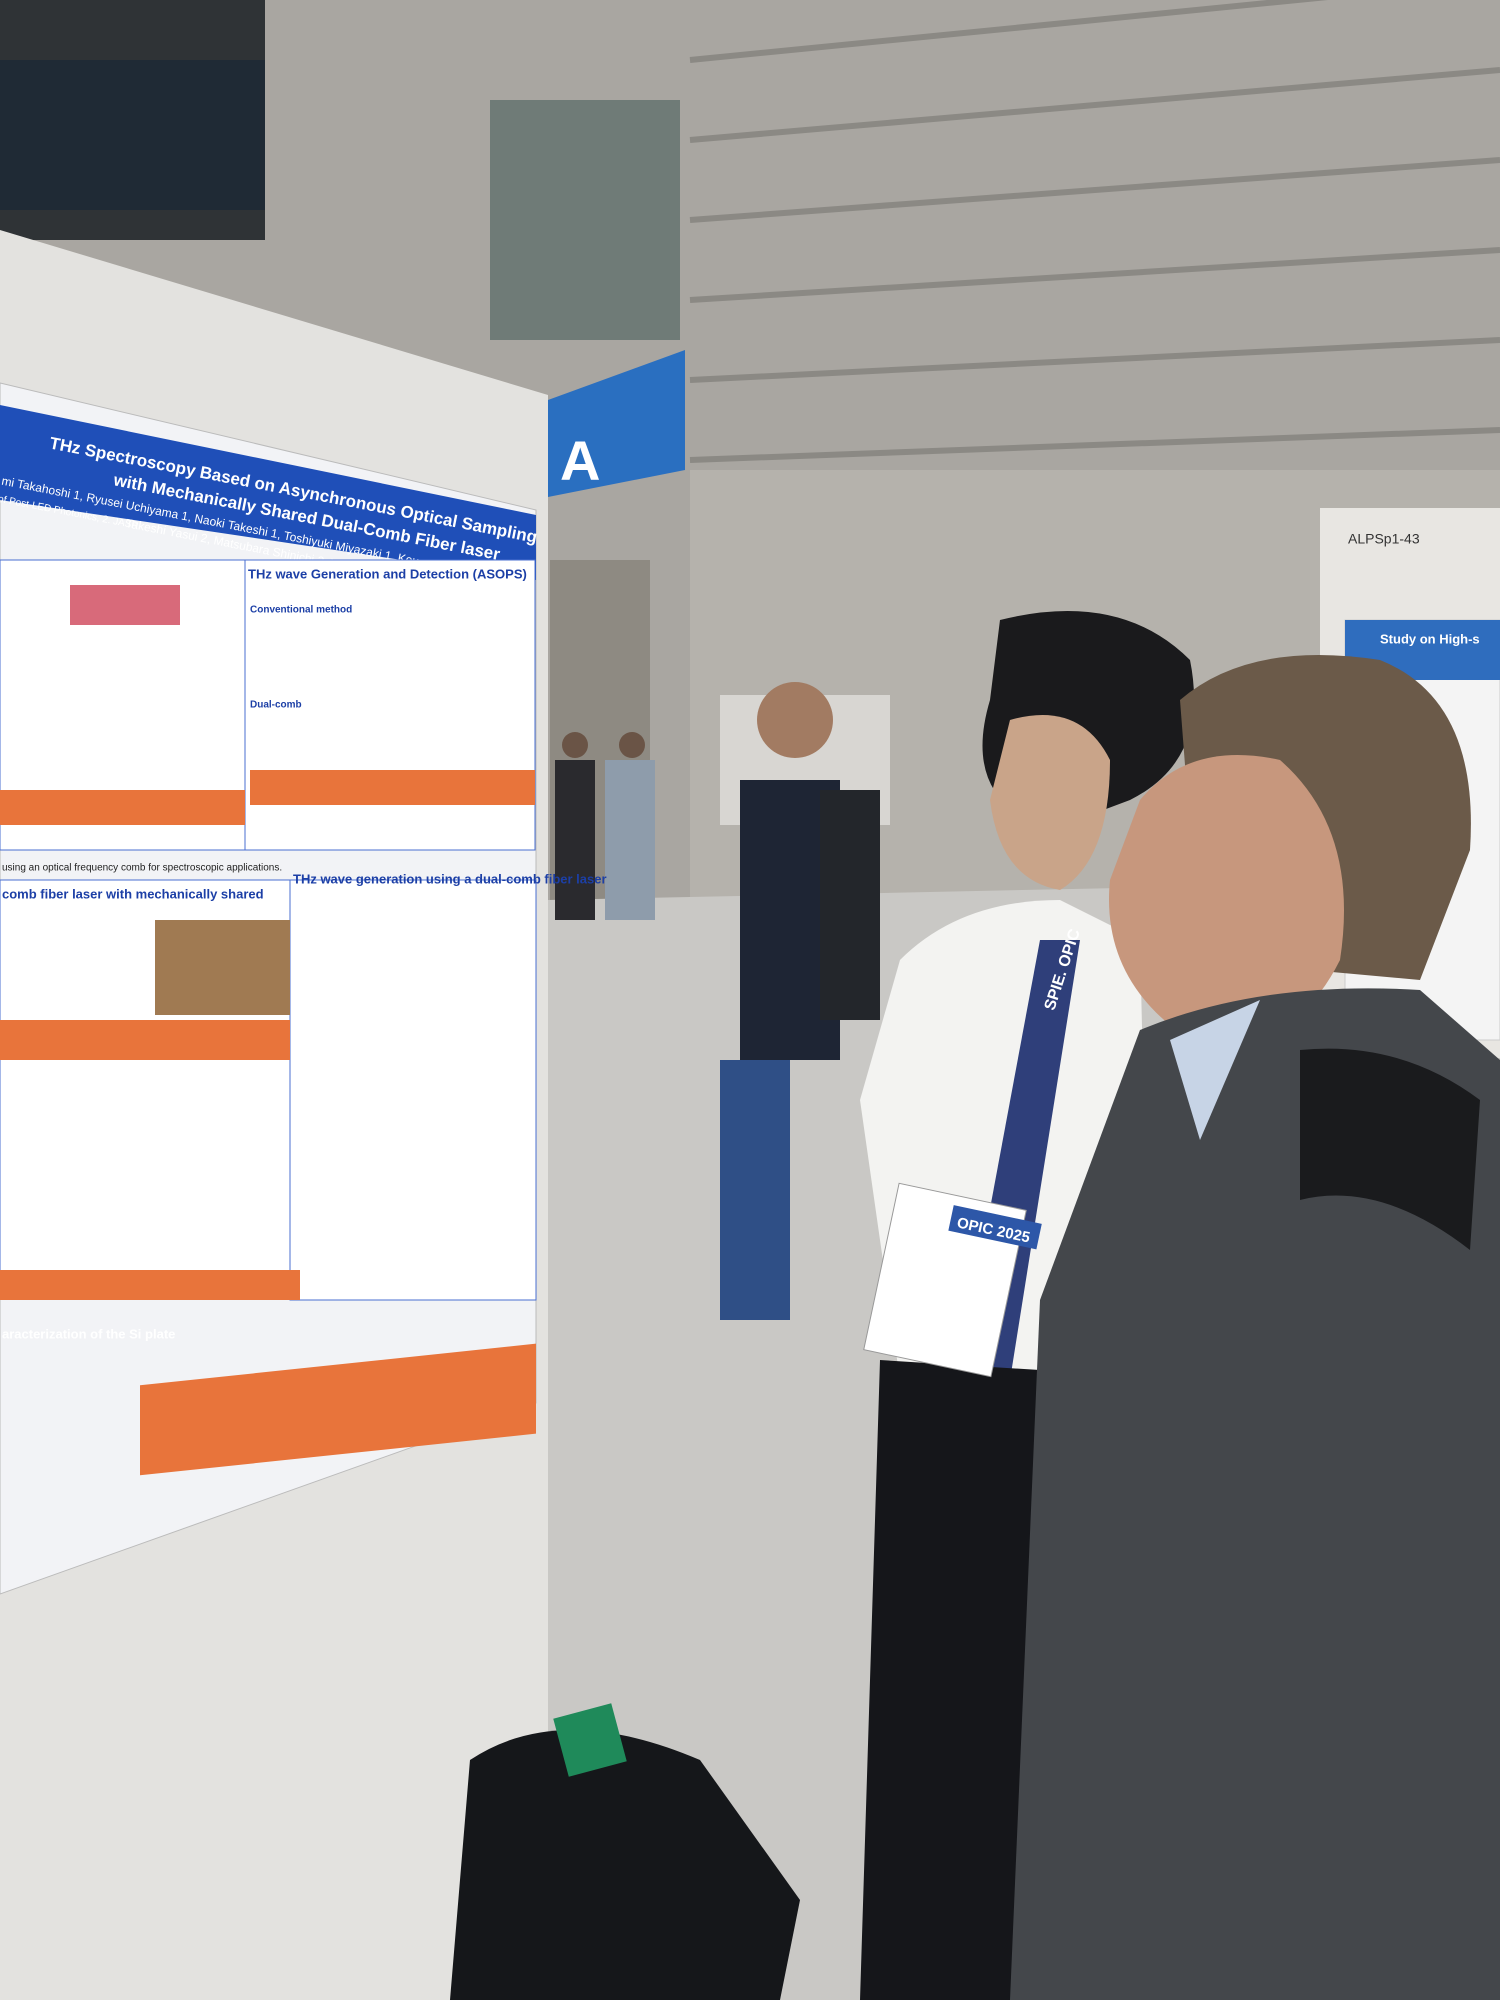 The height and width of the screenshot is (2000, 1500). Describe the element at coordinates (301, 610) in the screenshot. I see `section-heading: Conventional method` at that location.